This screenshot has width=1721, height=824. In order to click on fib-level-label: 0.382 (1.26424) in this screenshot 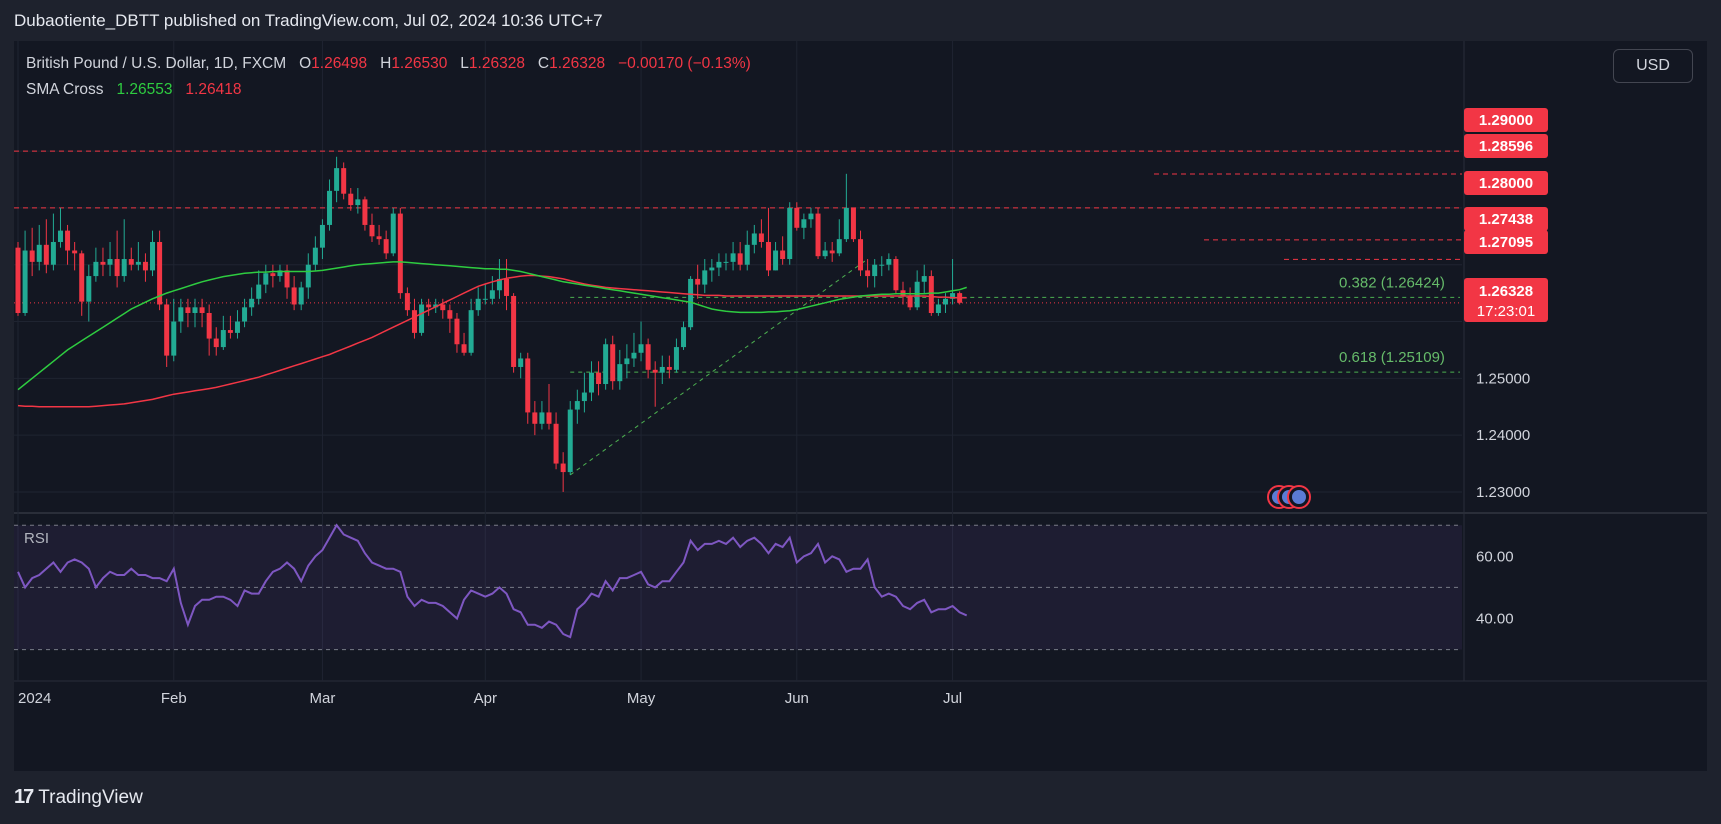, I will do `click(1392, 282)`.